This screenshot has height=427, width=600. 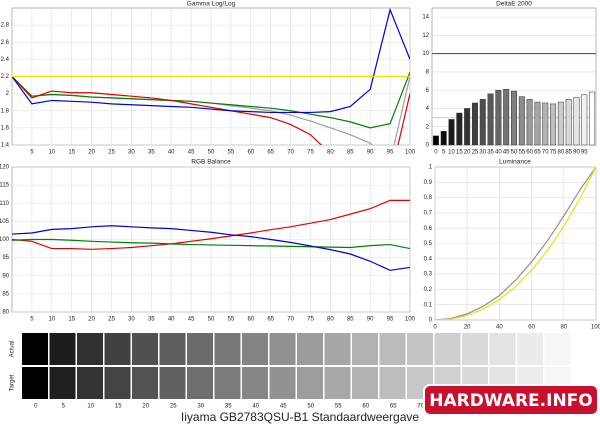 What do you see at coordinates (428, 213) in the screenshot?
I see `y-tick-label: 0.7` at bounding box center [428, 213].